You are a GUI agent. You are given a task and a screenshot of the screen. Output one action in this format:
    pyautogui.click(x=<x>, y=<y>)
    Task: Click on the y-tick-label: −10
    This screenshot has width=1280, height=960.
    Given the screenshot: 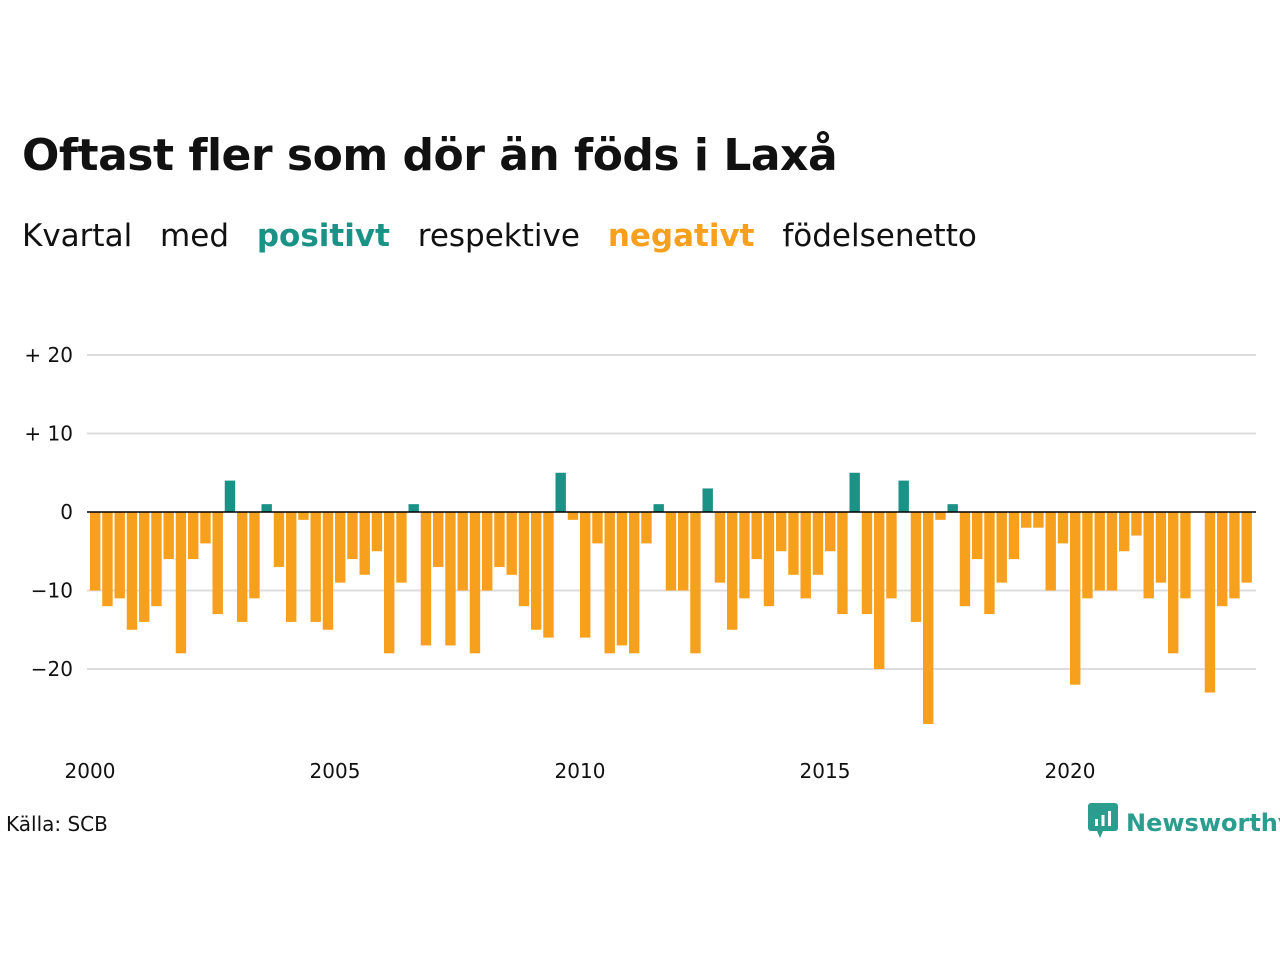 What is the action you would take?
    pyautogui.click(x=52, y=591)
    